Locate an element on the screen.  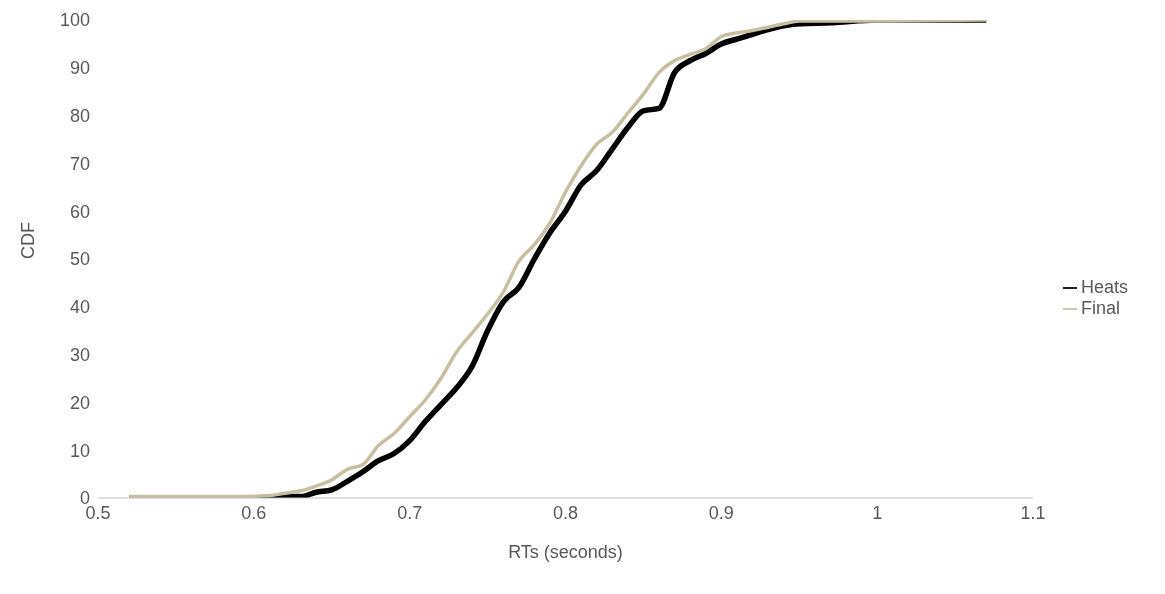
x-tick-label: 1.1 is located at coordinates (1033, 512).